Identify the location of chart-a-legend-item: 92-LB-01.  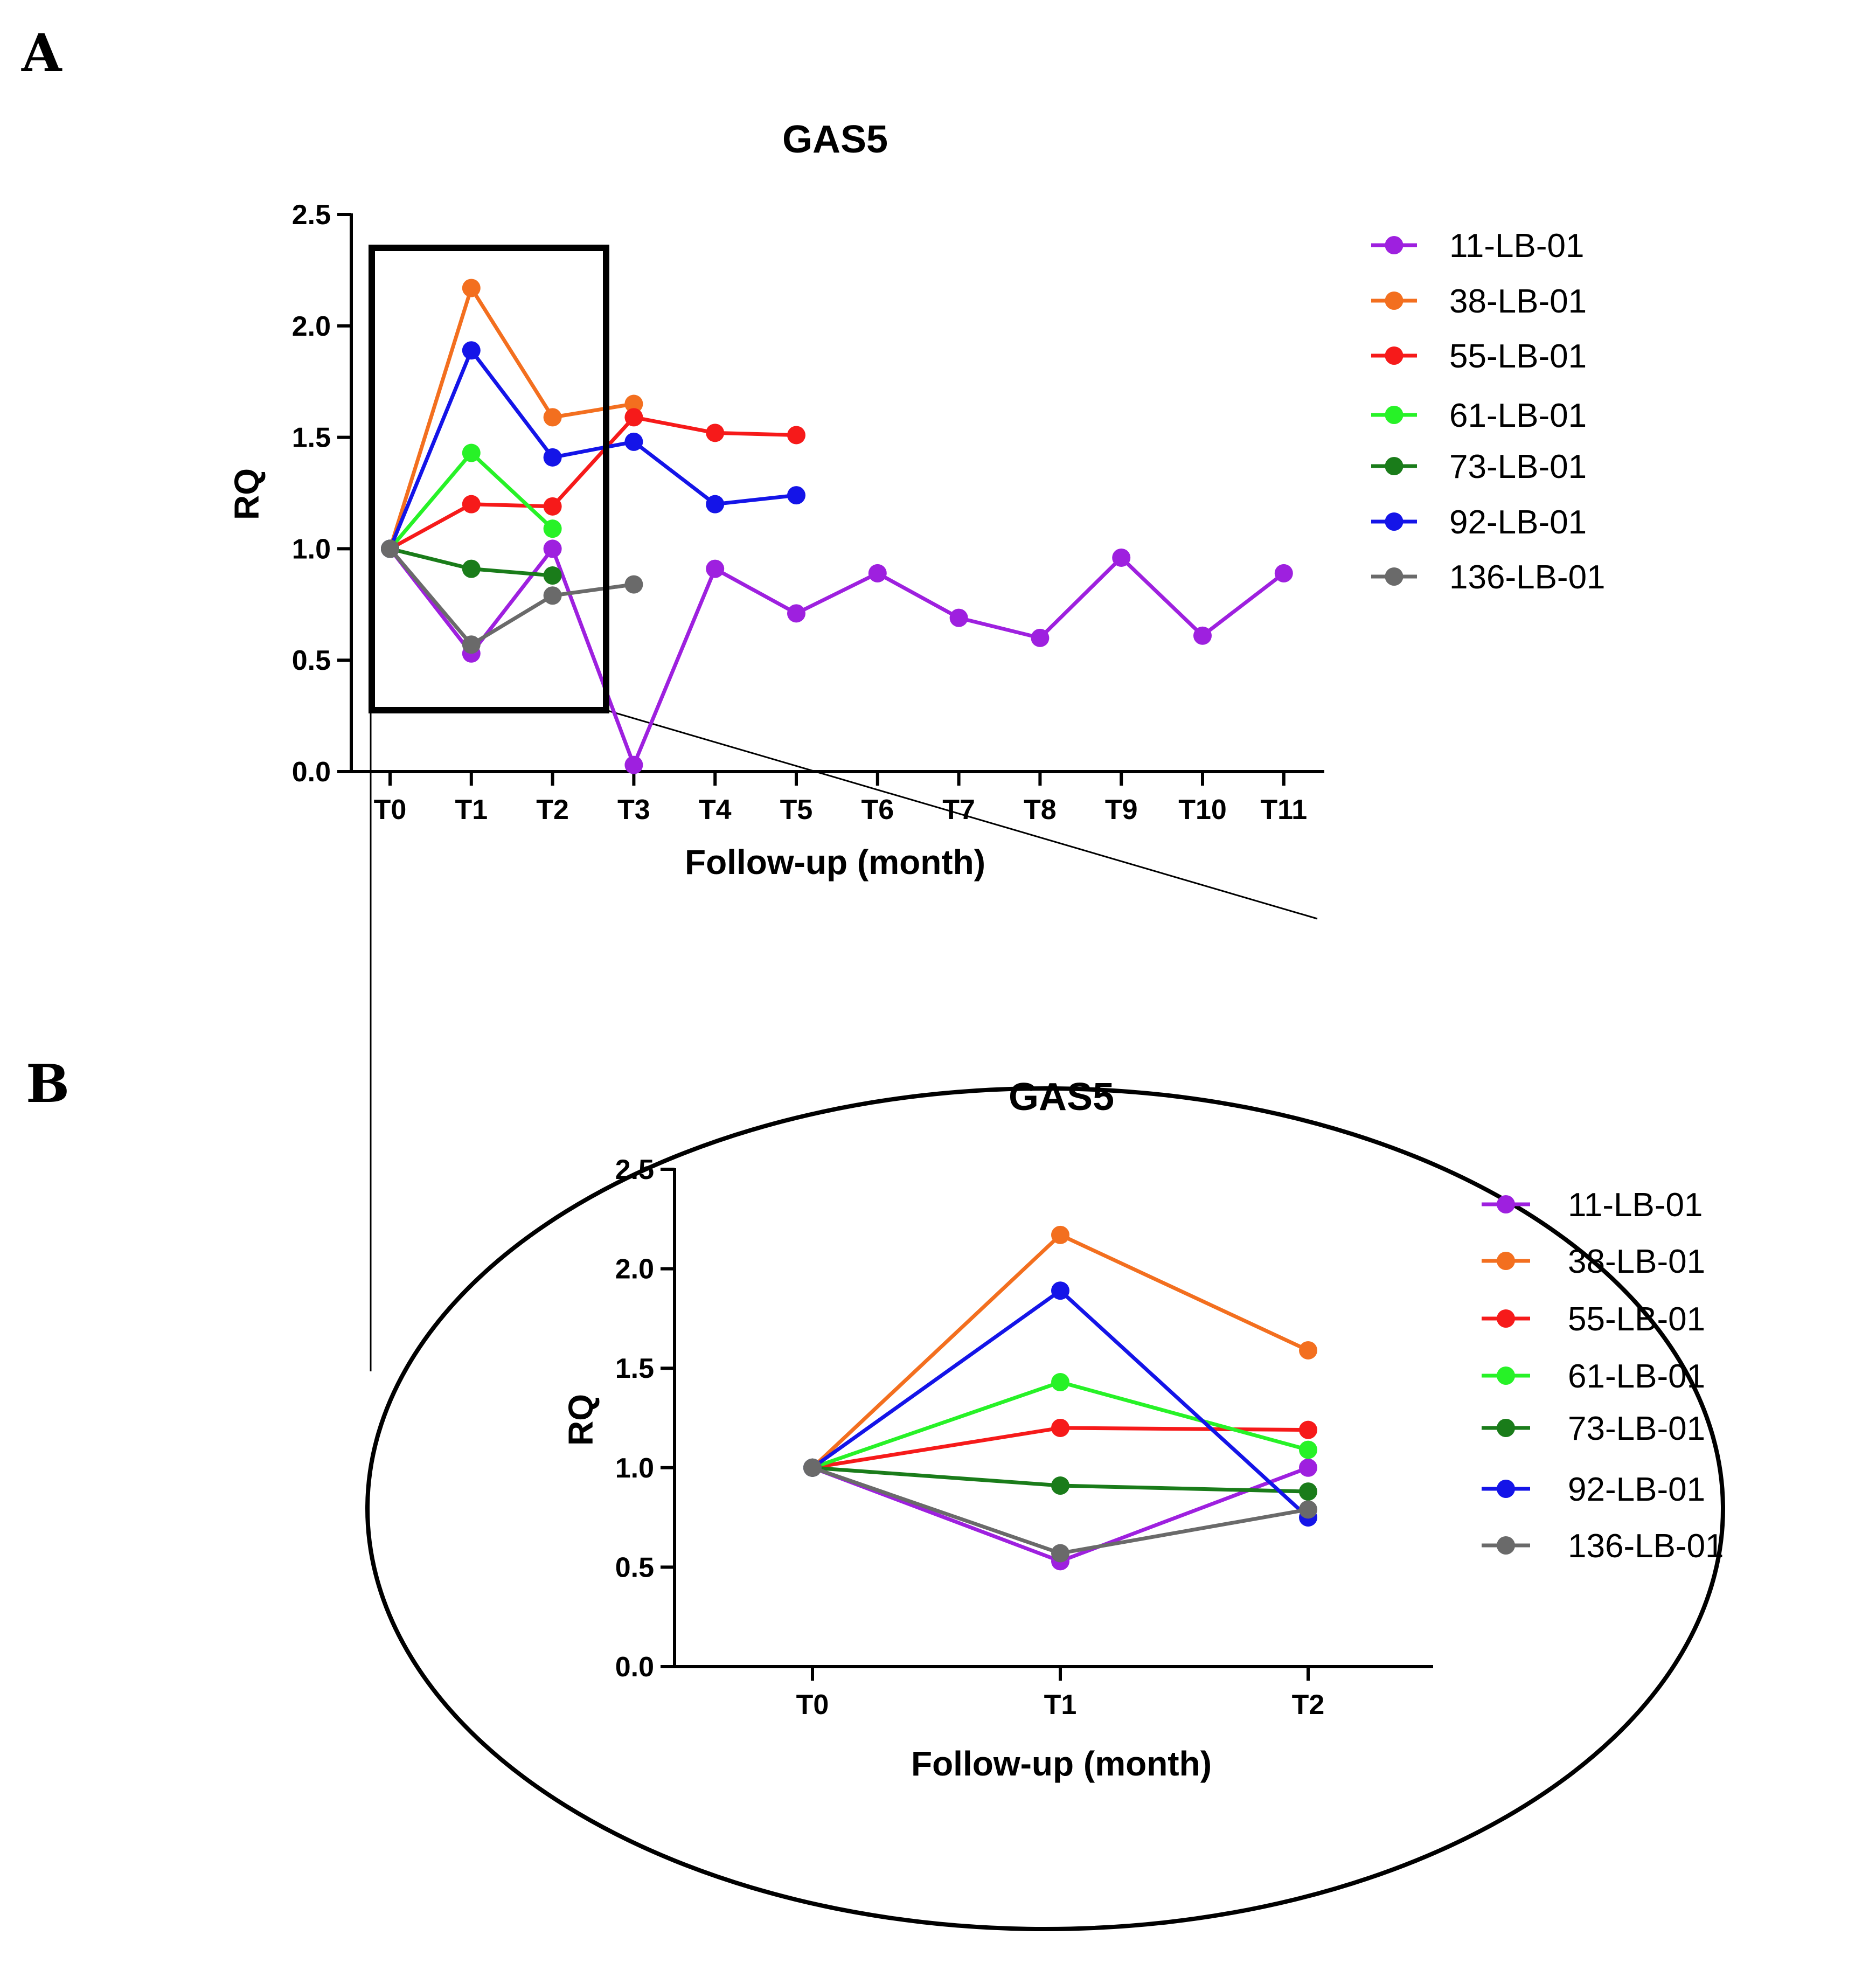
(1479, 522).